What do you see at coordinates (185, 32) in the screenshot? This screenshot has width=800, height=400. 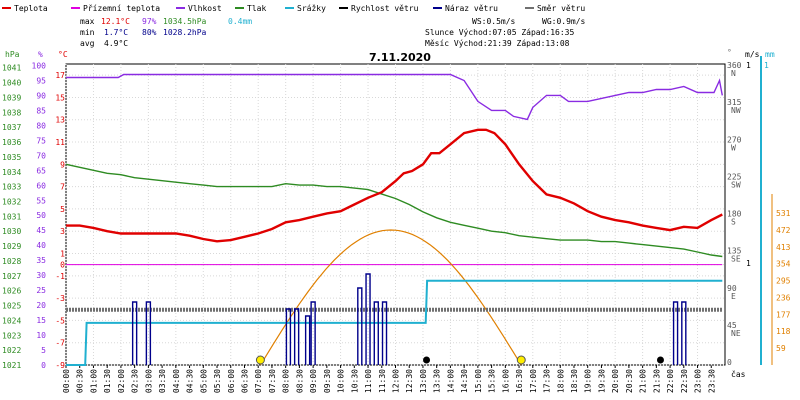 I see `stat-min-press: 1028.2hPa` at bounding box center [185, 32].